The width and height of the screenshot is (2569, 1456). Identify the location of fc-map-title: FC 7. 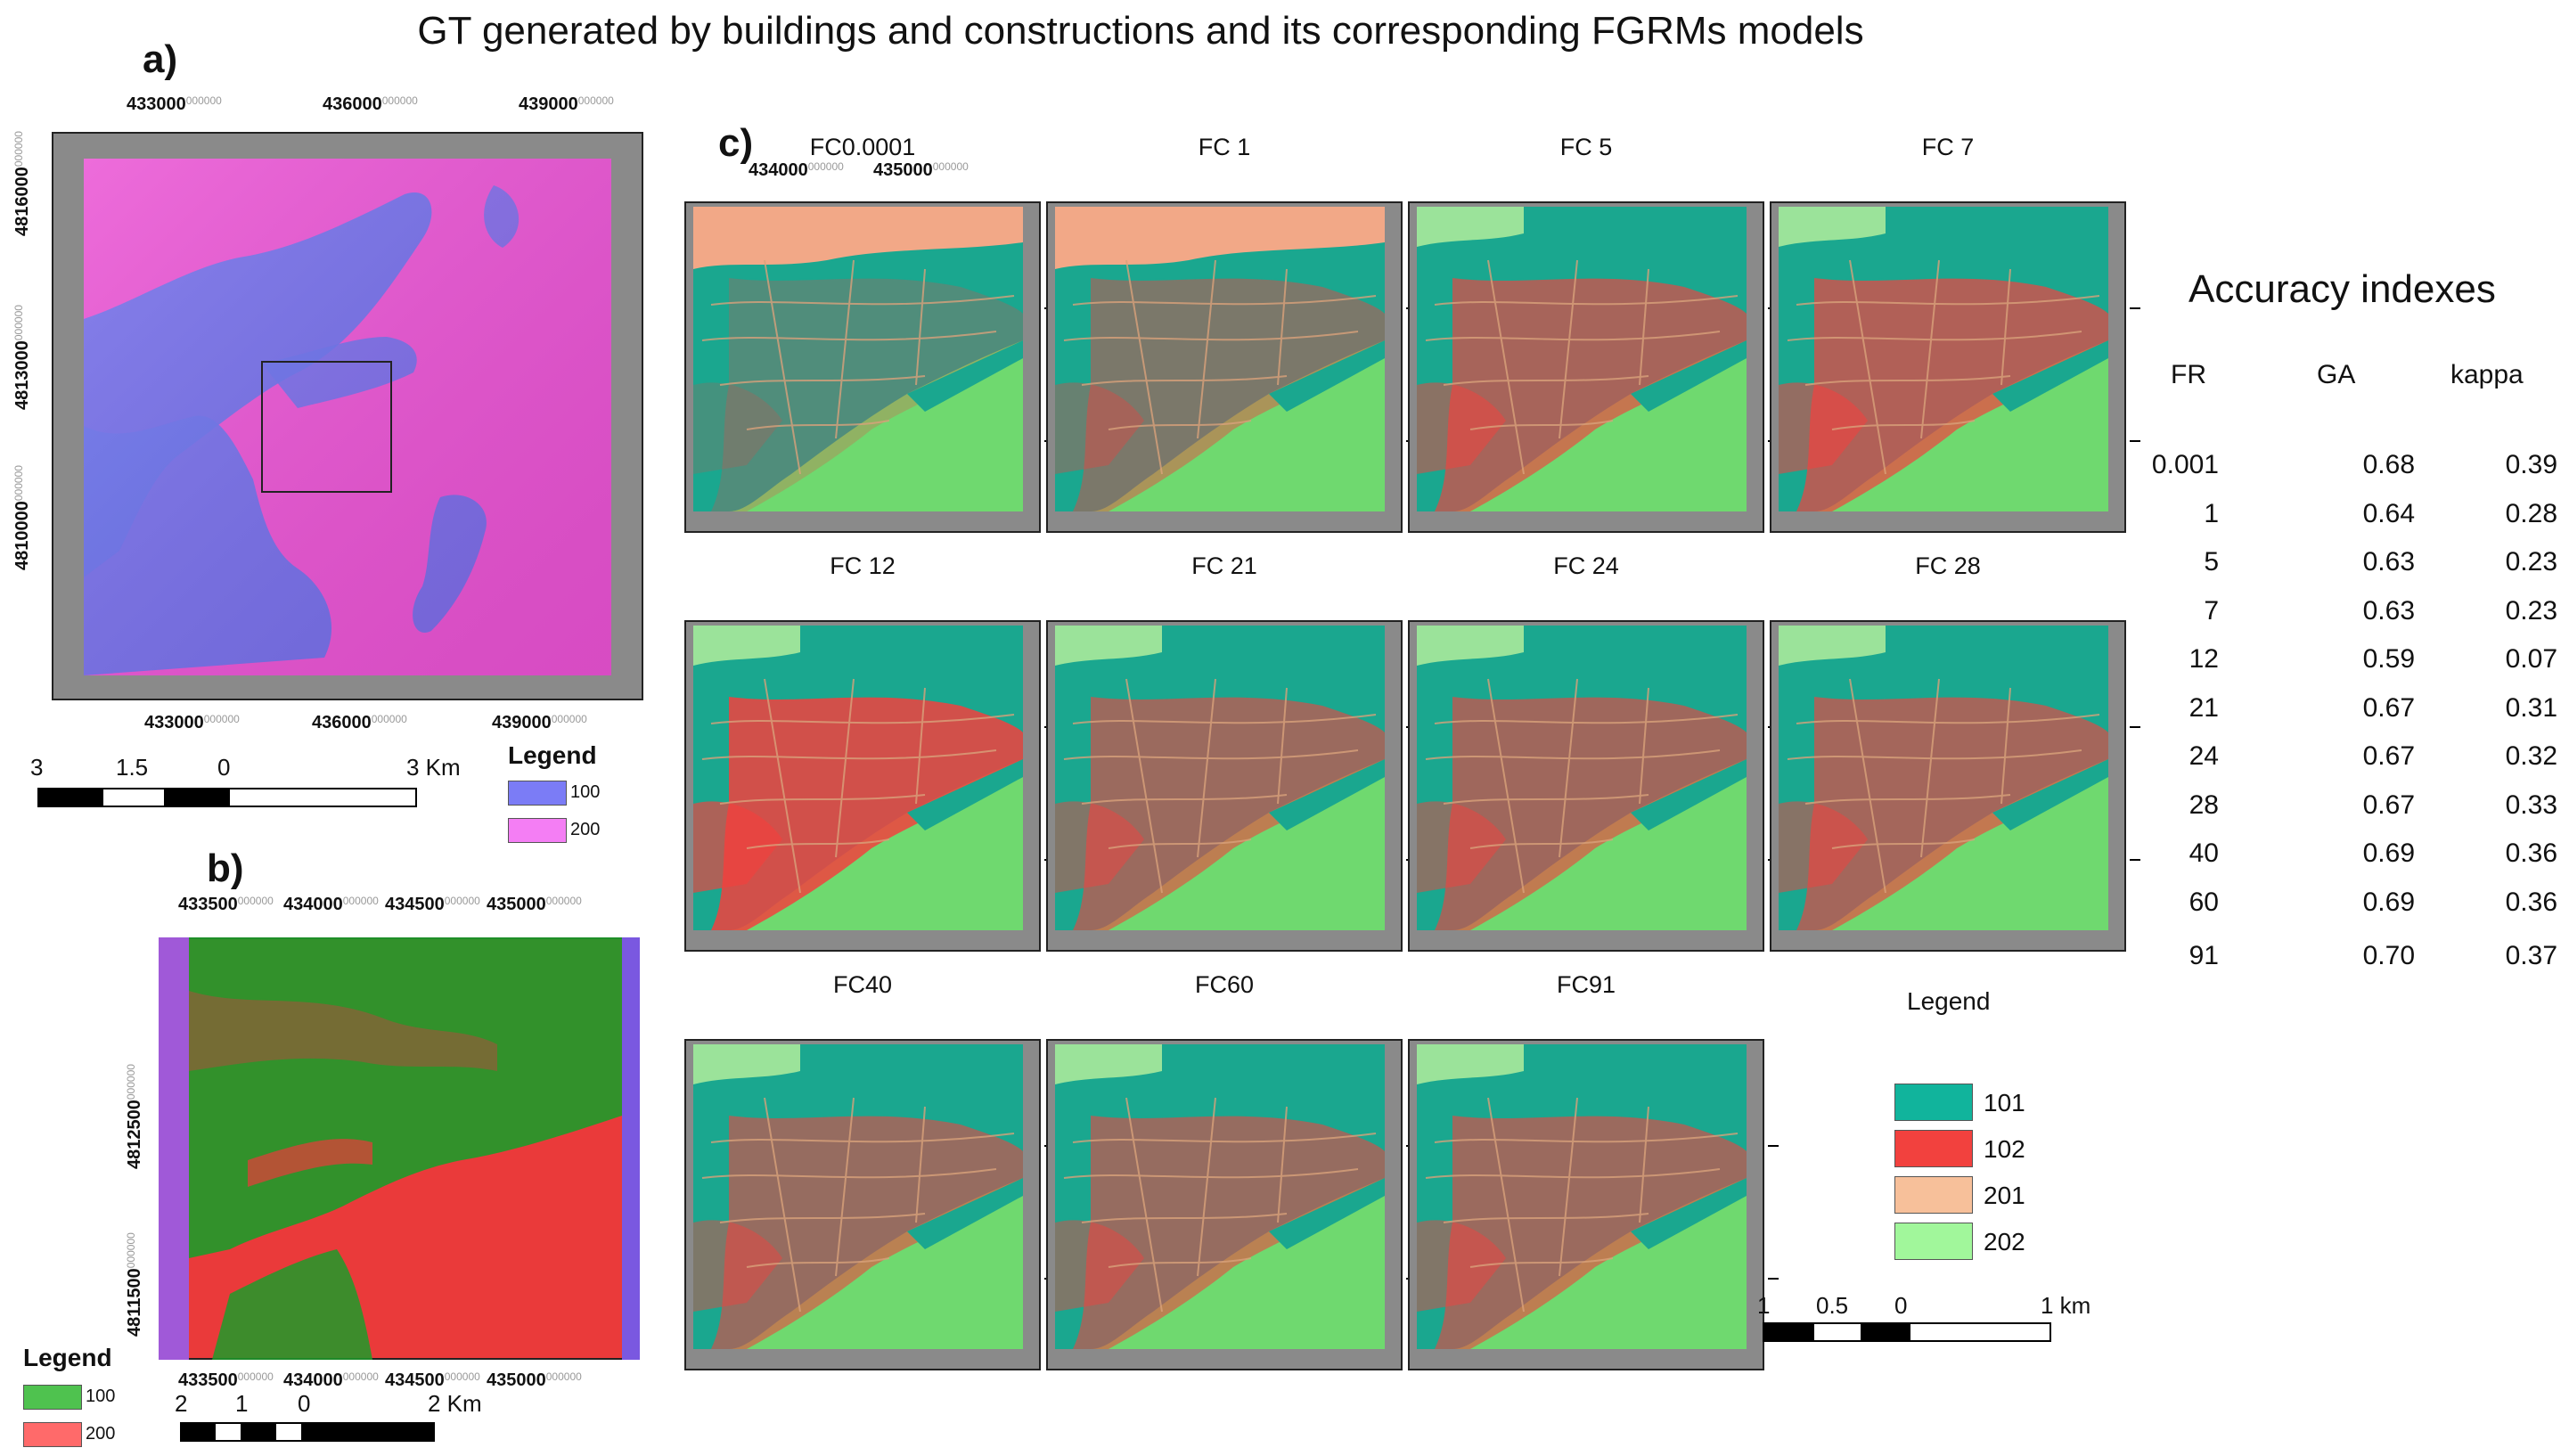
(1948, 147).